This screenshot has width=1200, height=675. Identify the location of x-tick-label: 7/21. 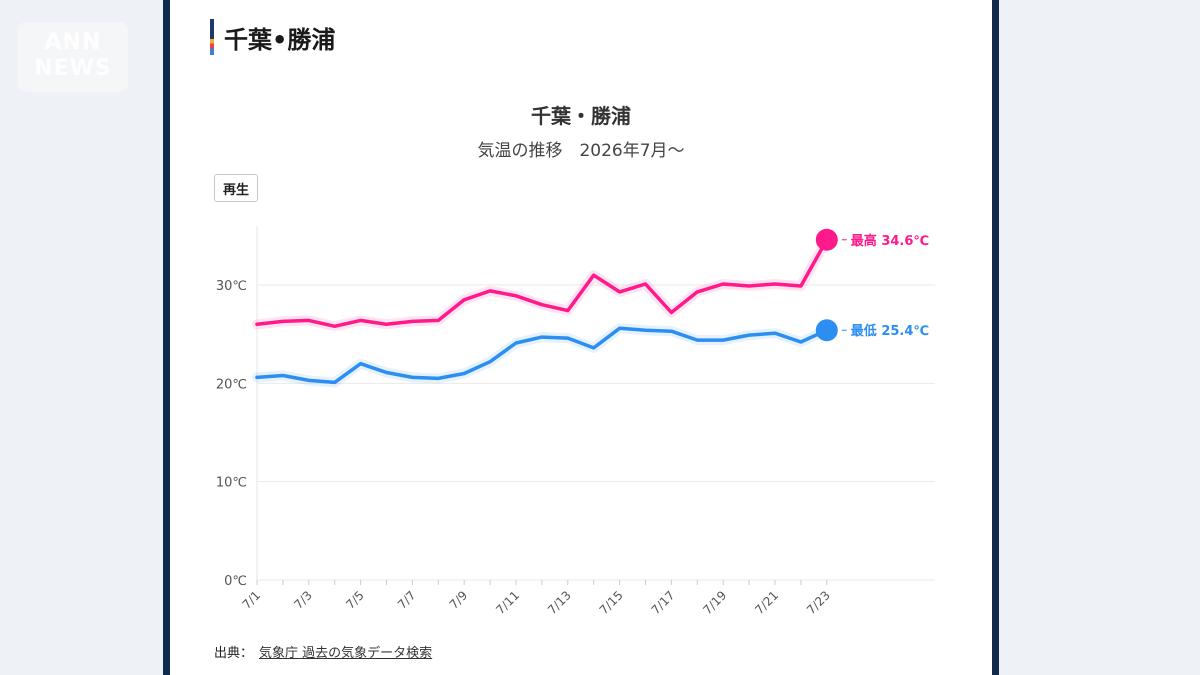
(766, 602).